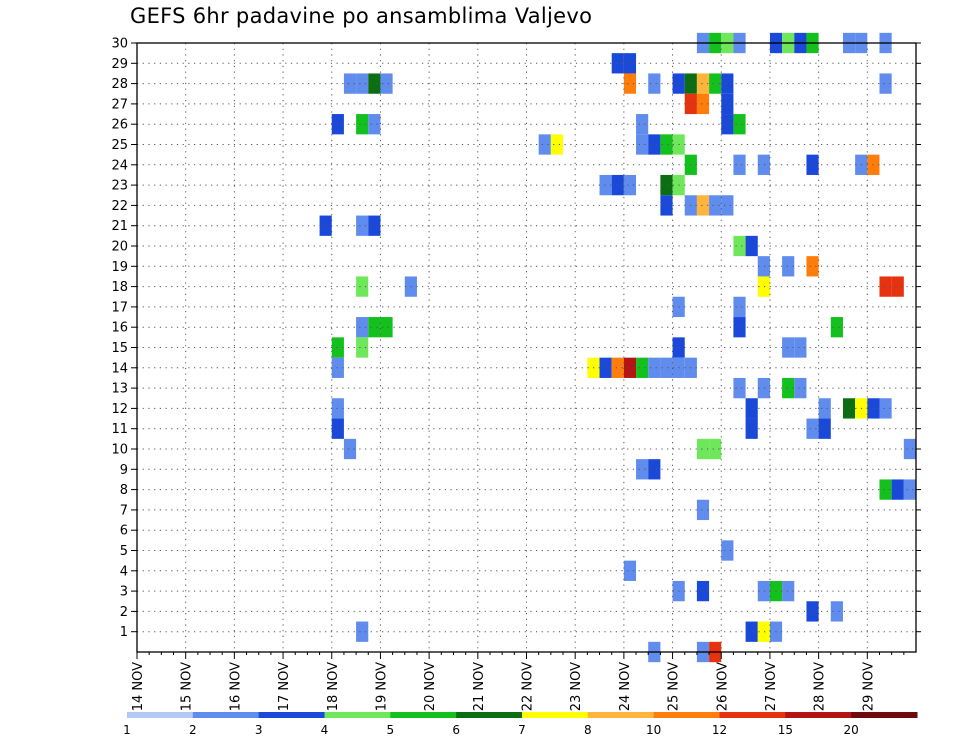 This screenshot has width=960, height=742. What do you see at coordinates (381, 686) in the screenshot?
I see `x-tick-label: 19 NOV` at bounding box center [381, 686].